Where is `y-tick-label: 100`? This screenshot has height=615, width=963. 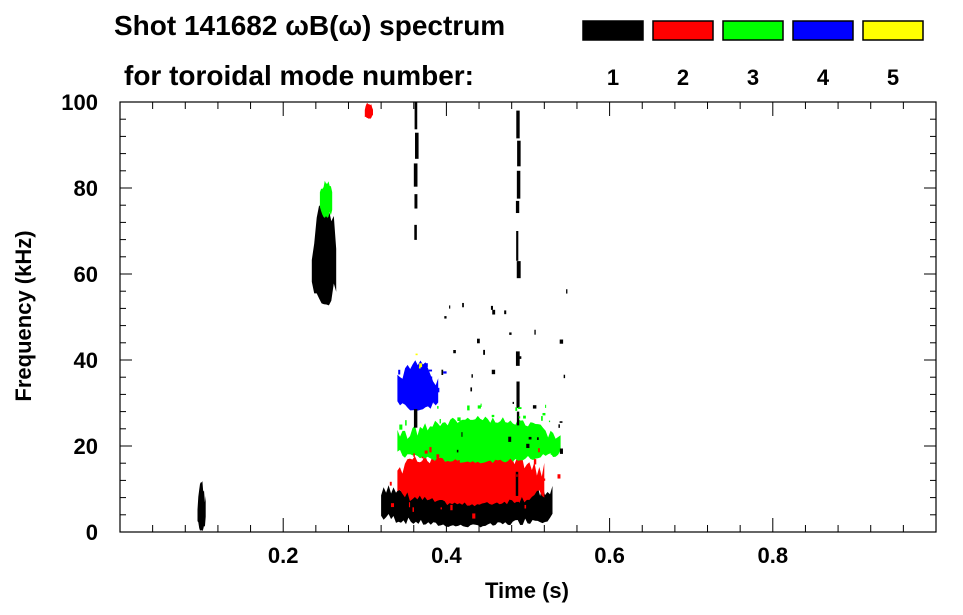 y-tick-label: 100 is located at coordinates (79, 102).